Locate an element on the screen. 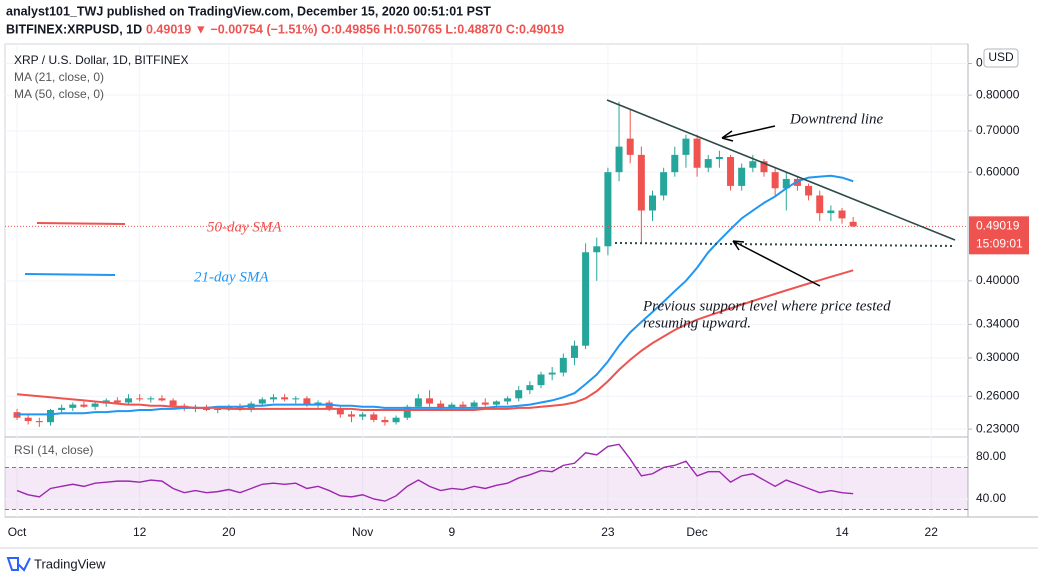 The height and width of the screenshot is (583, 1038). arrow is located at coordinates (776, 263).